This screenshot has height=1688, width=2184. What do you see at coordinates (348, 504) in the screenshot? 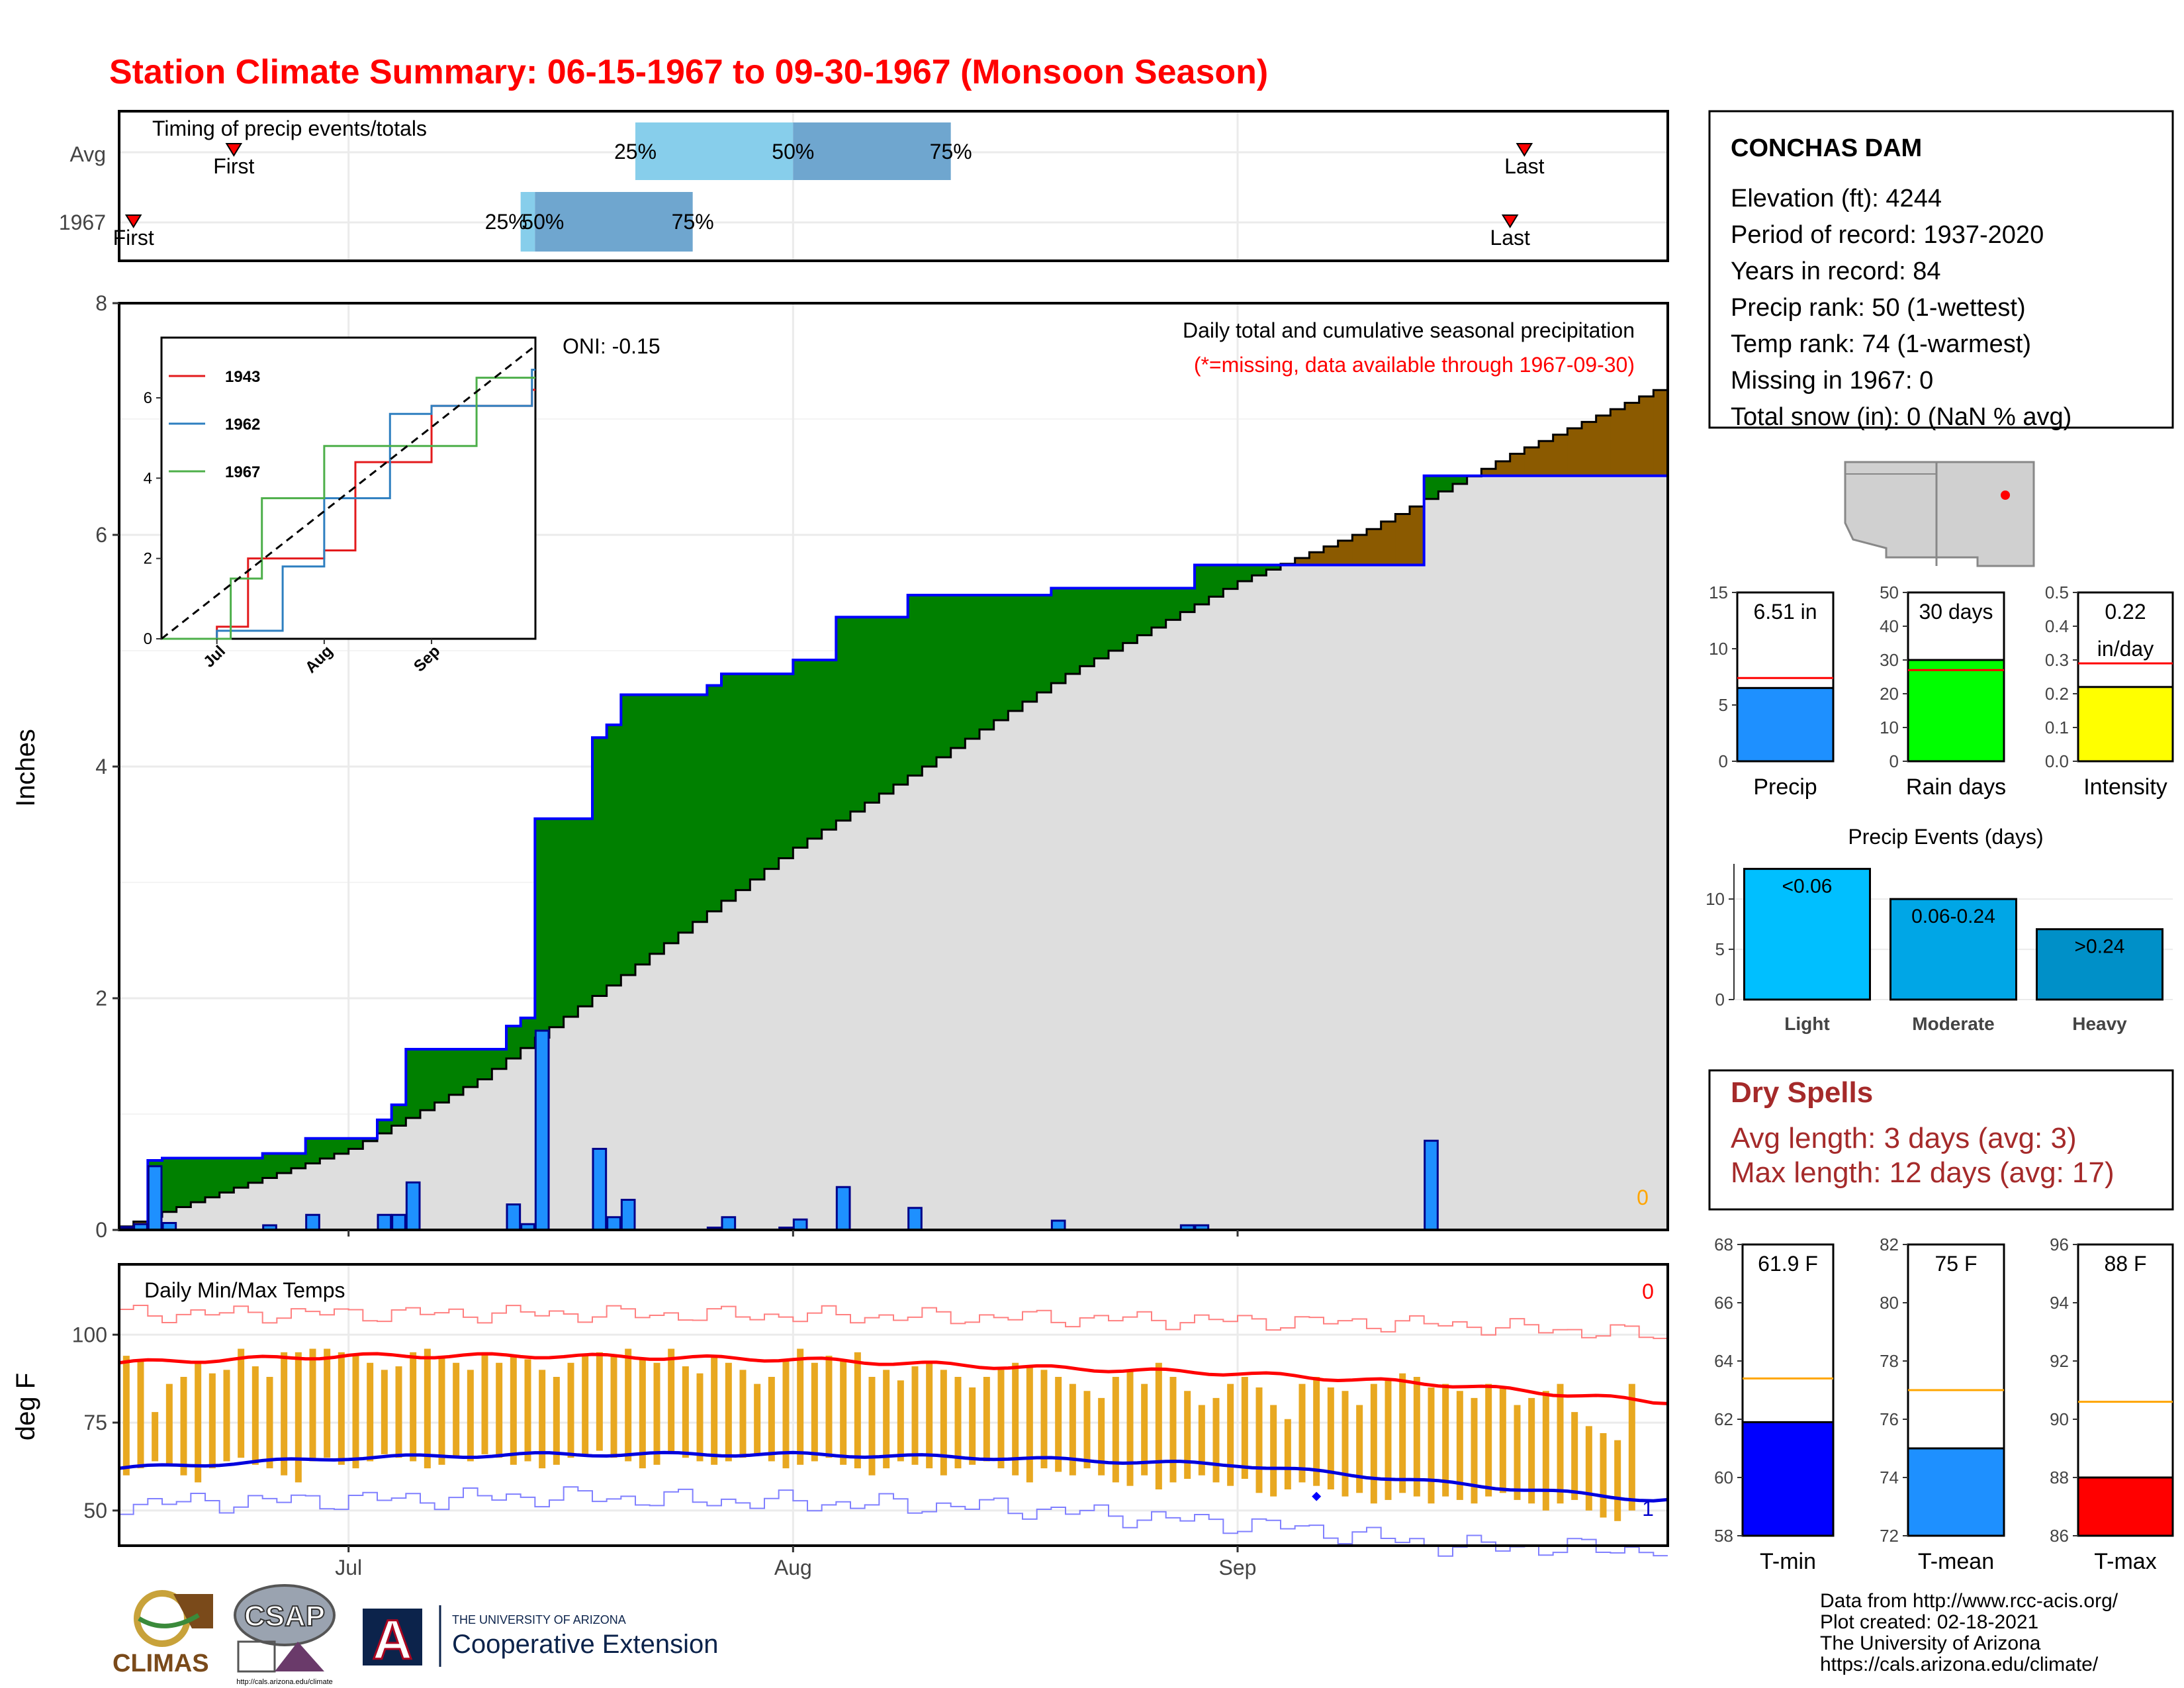
I see `inset-series-line` at bounding box center [348, 504].